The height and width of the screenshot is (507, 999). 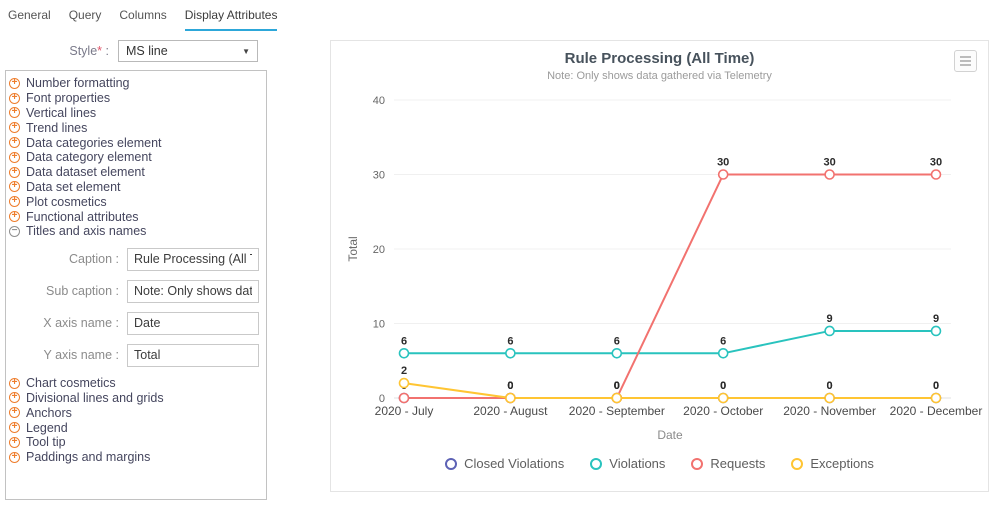 What do you see at coordinates (147, 51) in the screenshot?
I see `style-select-value: MS line` at bounding box center [147, 51].